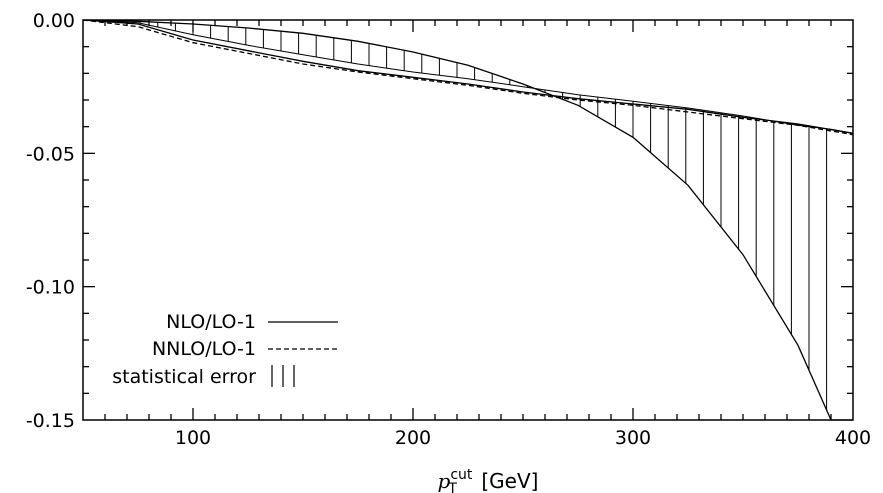  Describe the element at coordinates (54, 21) in the screenshot. I see `y-tick-label: 0.00` at that location.